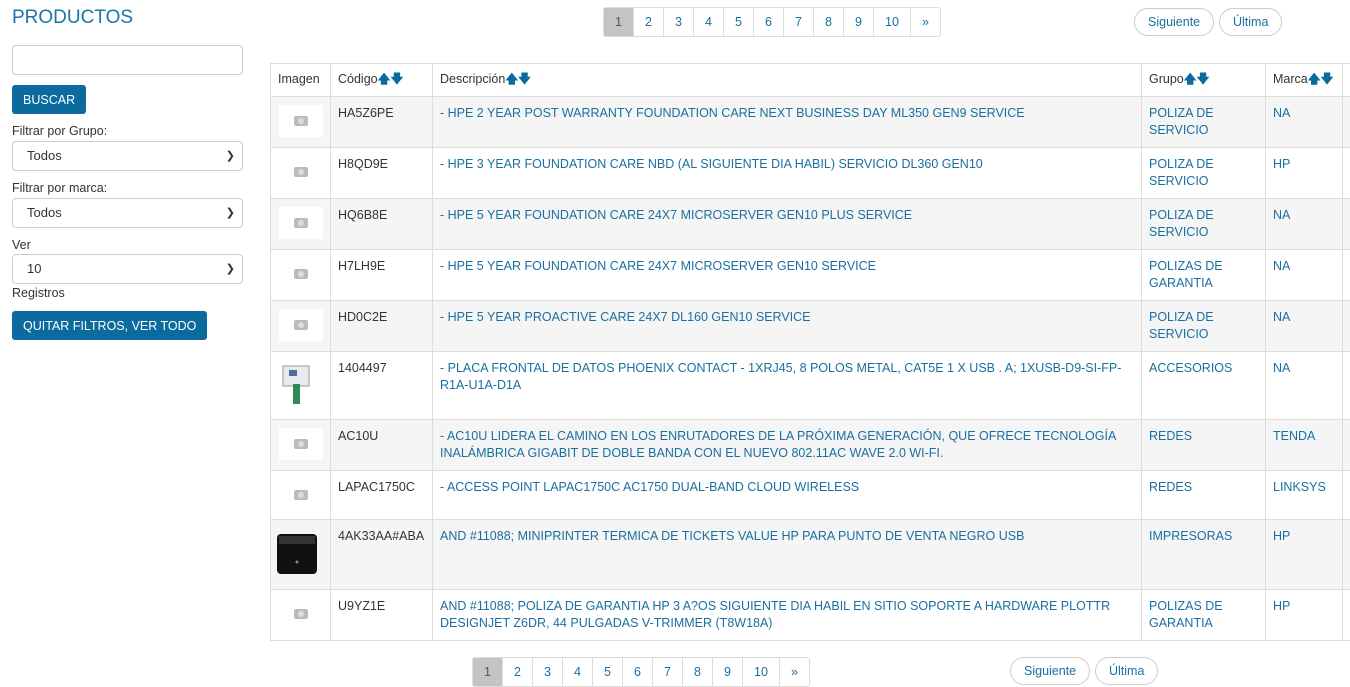  What do you see at coordinates (44, 155) in the screenshot?
I see `group-filter-value: Todos` at bounding box center [44, 155].